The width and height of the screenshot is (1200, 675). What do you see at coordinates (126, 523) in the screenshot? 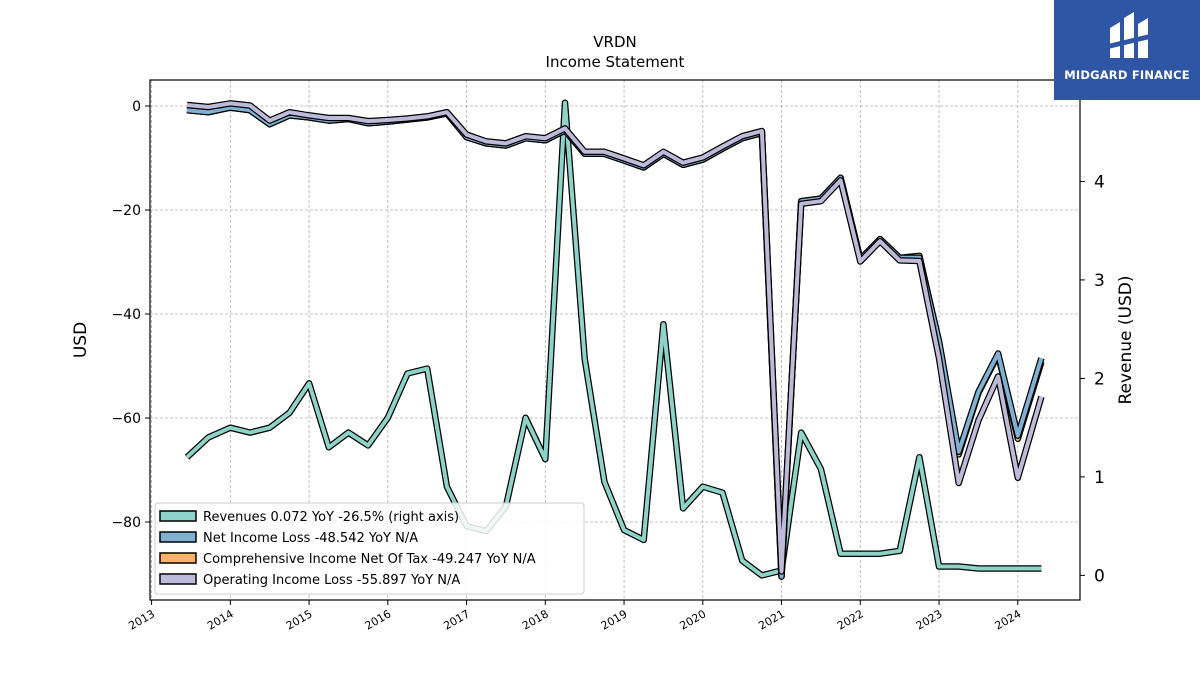
I see `y-tick-label: −80` at bounding box center [126, 523].